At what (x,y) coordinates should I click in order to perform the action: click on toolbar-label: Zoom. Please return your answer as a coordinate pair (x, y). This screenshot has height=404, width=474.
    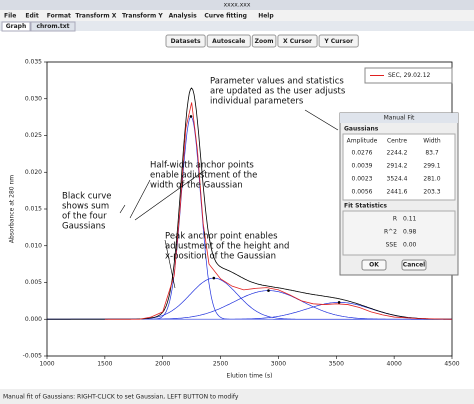
    Looking at the image, I should click on (264, 41).